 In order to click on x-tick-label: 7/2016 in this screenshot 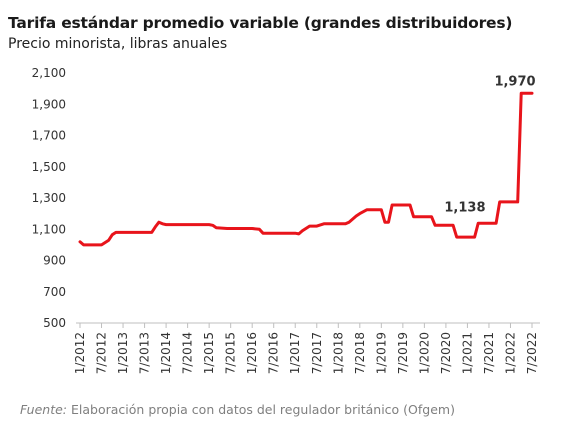, I will do `click(274, 353)`.